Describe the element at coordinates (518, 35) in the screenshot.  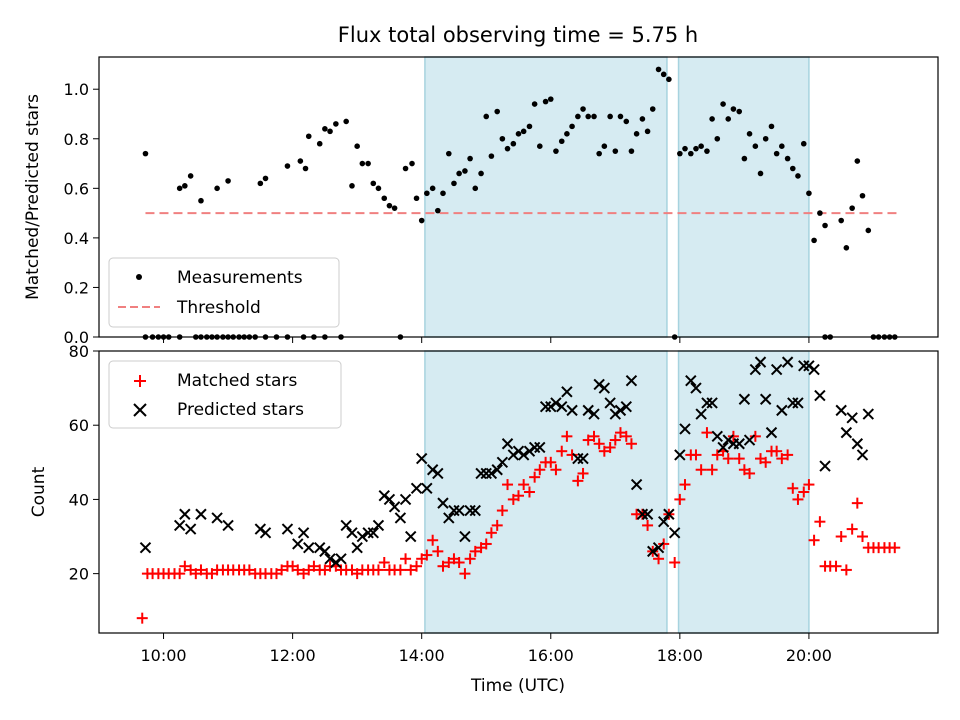
I see `chart-title: Flux total observing time = 5.75 h` at that location.